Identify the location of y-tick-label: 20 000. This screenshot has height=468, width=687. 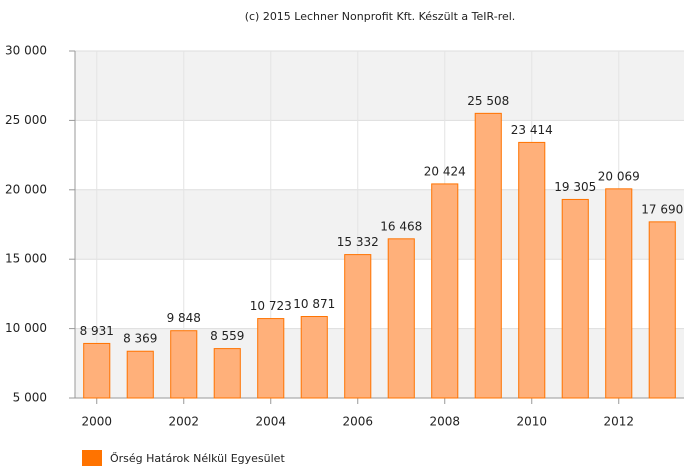
(26, 189).